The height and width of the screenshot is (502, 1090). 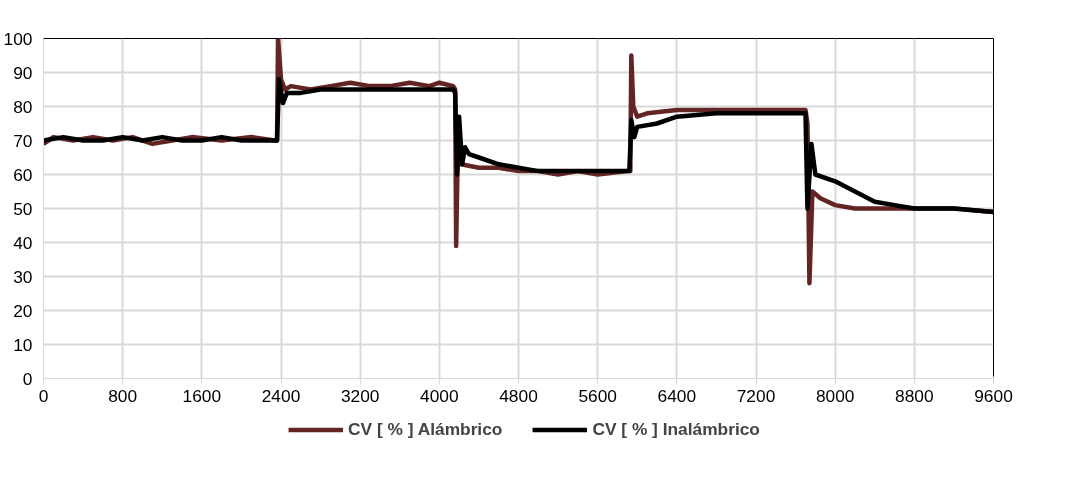 I want to click on x-tick-label: 7200, so click(x=756, y=395).